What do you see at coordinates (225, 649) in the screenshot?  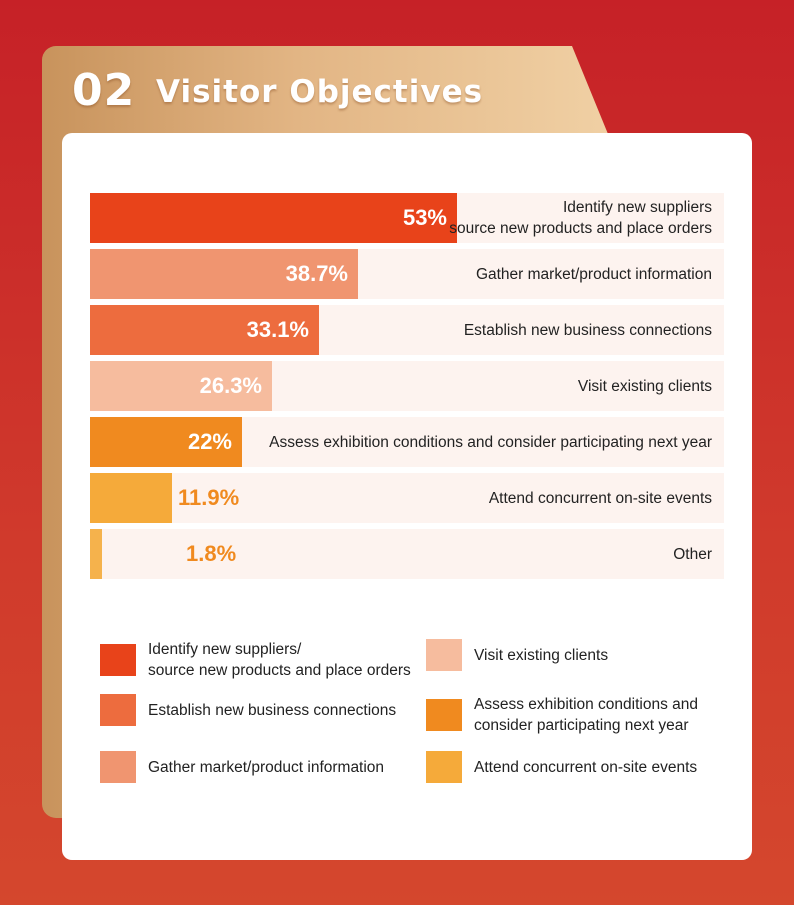 I see `legend-label-line: Identify new suppliers/` at bounding box center [225, 649].